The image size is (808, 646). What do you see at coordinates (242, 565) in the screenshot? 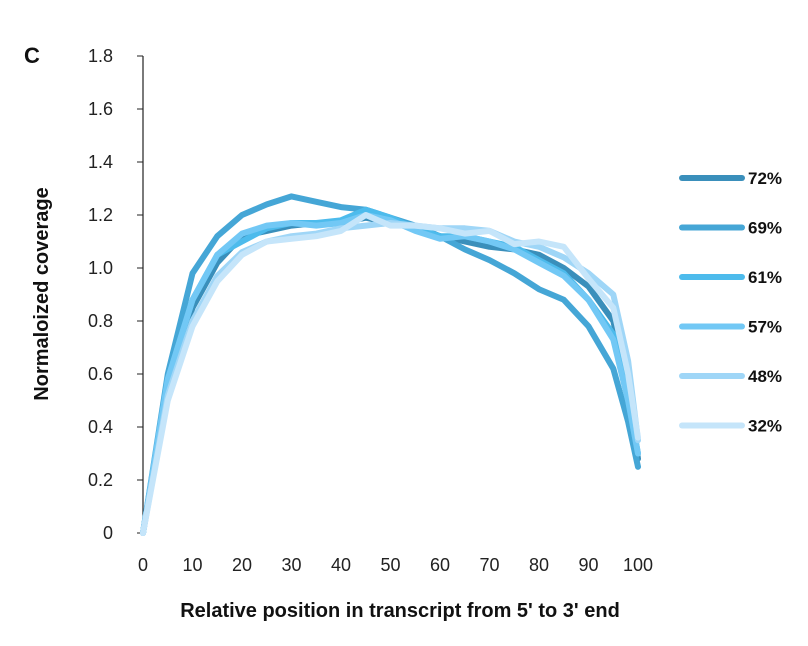
I see `x-tick-label: 20` at bounding box center [242, 565].